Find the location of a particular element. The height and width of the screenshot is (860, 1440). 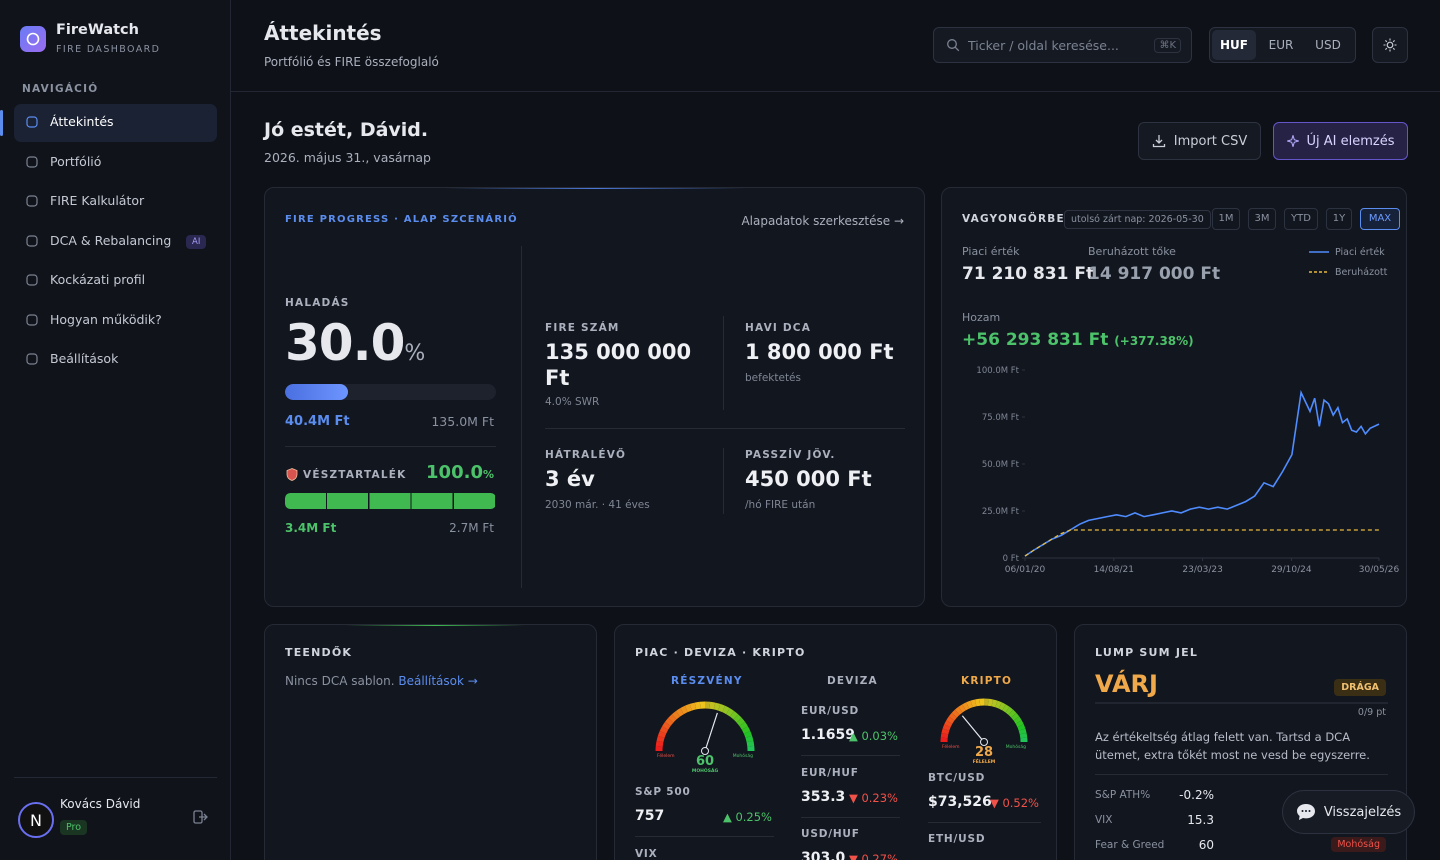

page-subtitle: Portfólió és FIRE összefoglaló is located at coordinates (351, 62).